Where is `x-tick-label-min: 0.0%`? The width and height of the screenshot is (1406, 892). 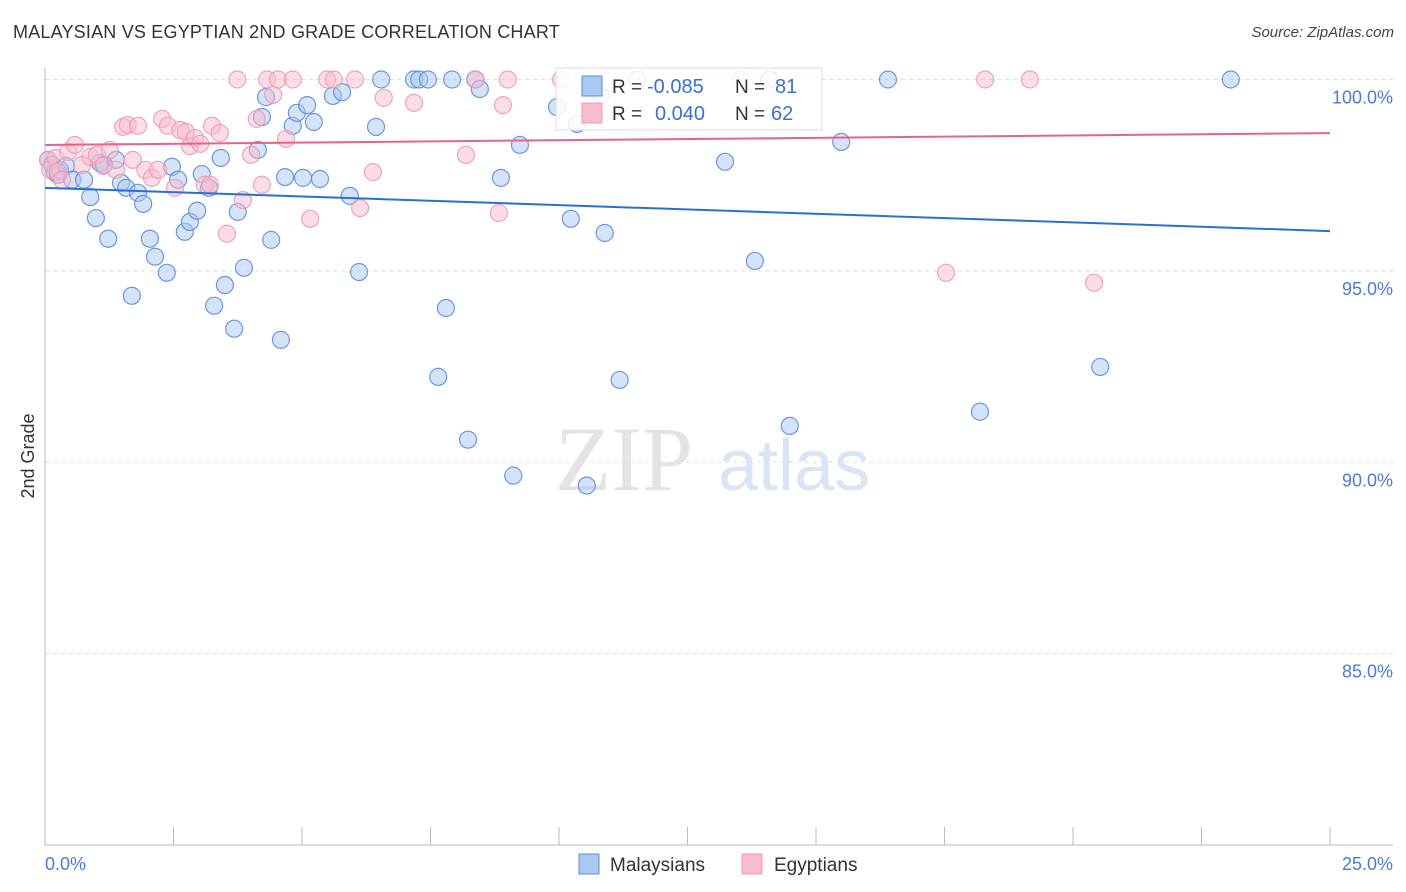
x-tick-label-min: 0.0% is located at coordinates (65, 864).